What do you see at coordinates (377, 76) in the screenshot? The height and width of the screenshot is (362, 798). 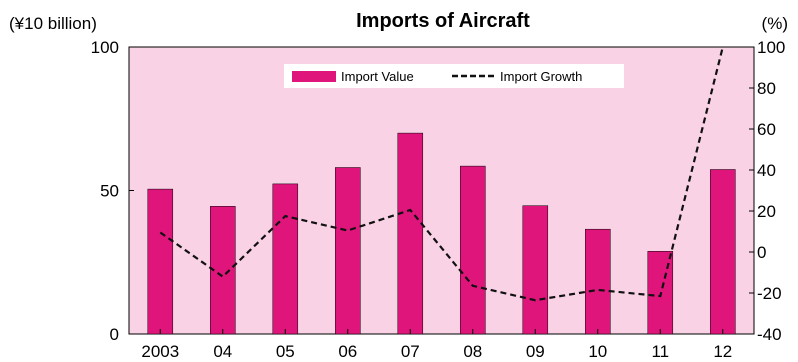 I see `legend-label-import-value: Import Value` at bounding box center [377, 76].